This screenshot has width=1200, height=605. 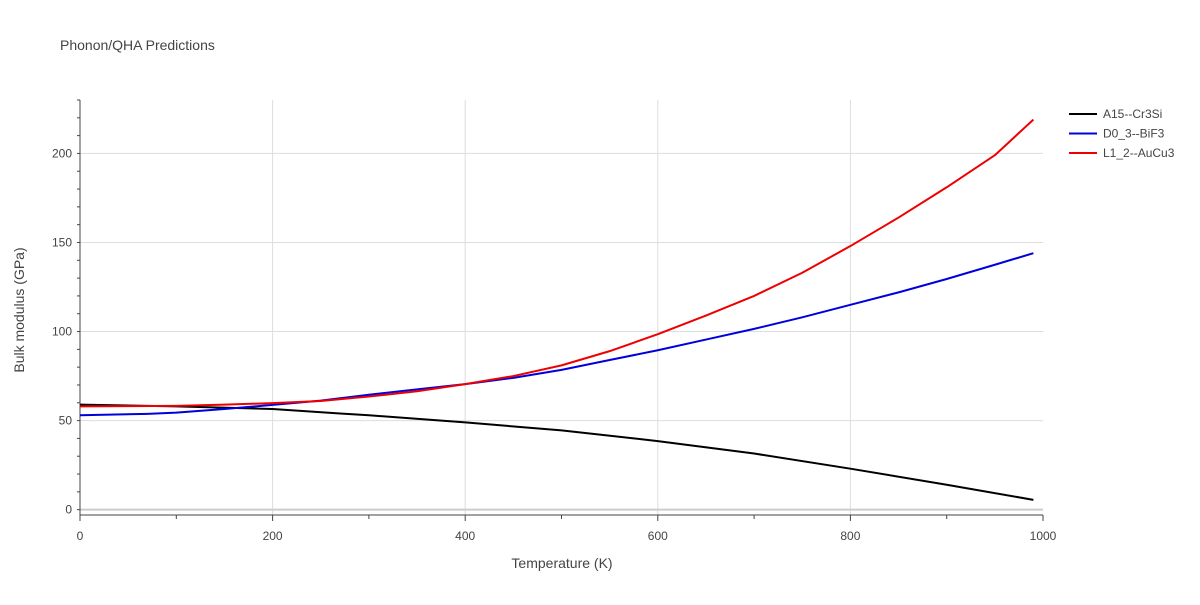 What do you see at coordinates (1139, 153) in the screenshot?
I see `legend-label: L1_2--AuCu3` at bounding box center [1139, 153].